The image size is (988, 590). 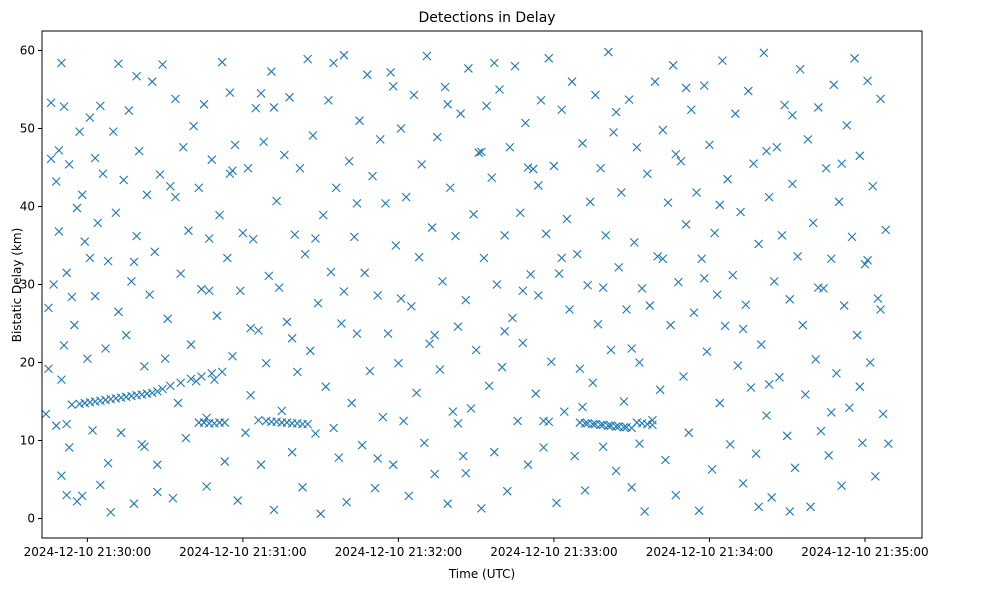 What do you see at coordinates (242, 552) in the screenshot?
I see `x-tick-label: 2024-12-10 21:31:00` at bounding box center [242, 552].